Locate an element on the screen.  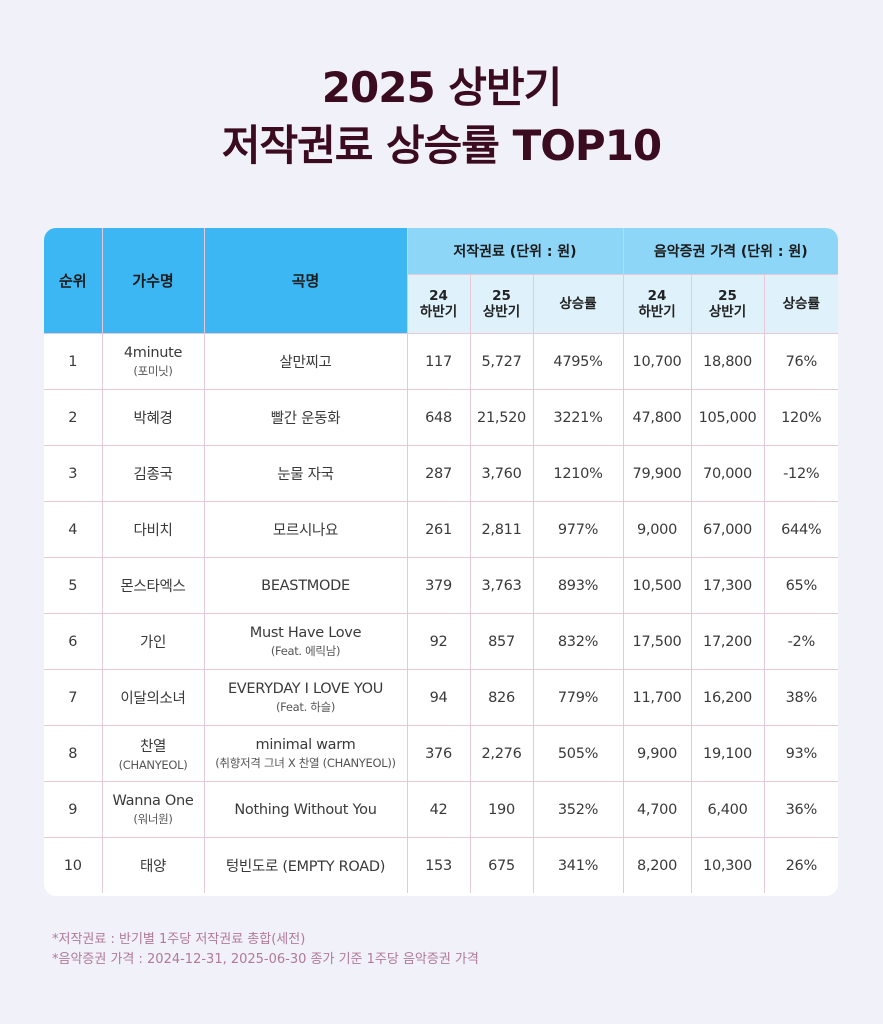
table-row: 3 김종국 눈물 자국 287 3,760 1210% 79,900 70,000 -12% is located at coordinates (441, 473).